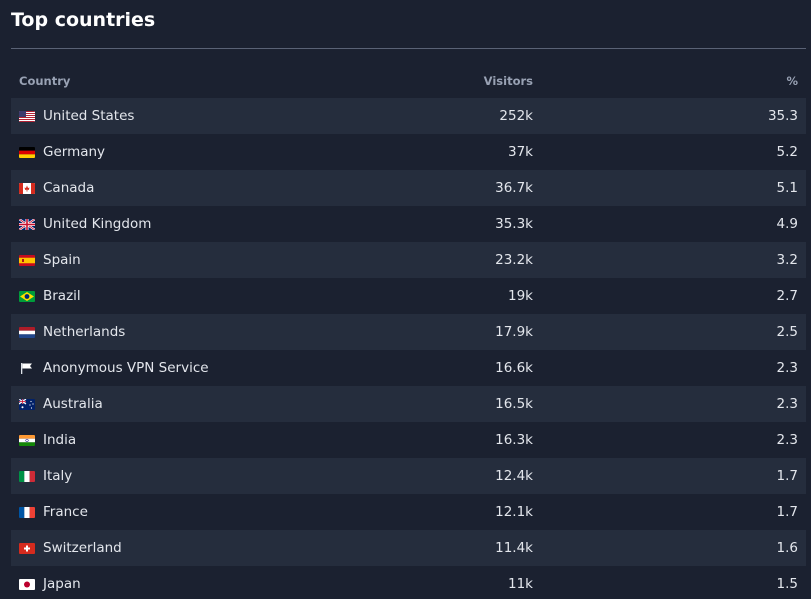 The image size is (811, 599). What do you see at coordinates (126, 368) in the screenshot?
I see `country-name: Anonymous VPN Service` at bounding box center [126, 368].